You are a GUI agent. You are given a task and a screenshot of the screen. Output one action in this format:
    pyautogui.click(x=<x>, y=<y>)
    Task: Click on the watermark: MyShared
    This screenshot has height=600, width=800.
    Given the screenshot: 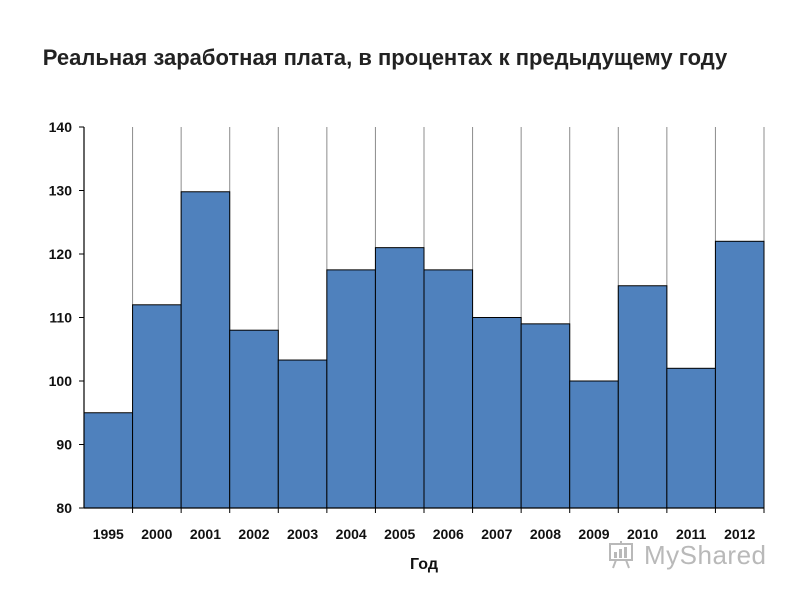 What is the action you would take?
    pyautogui.click(x=687, y=555)
    